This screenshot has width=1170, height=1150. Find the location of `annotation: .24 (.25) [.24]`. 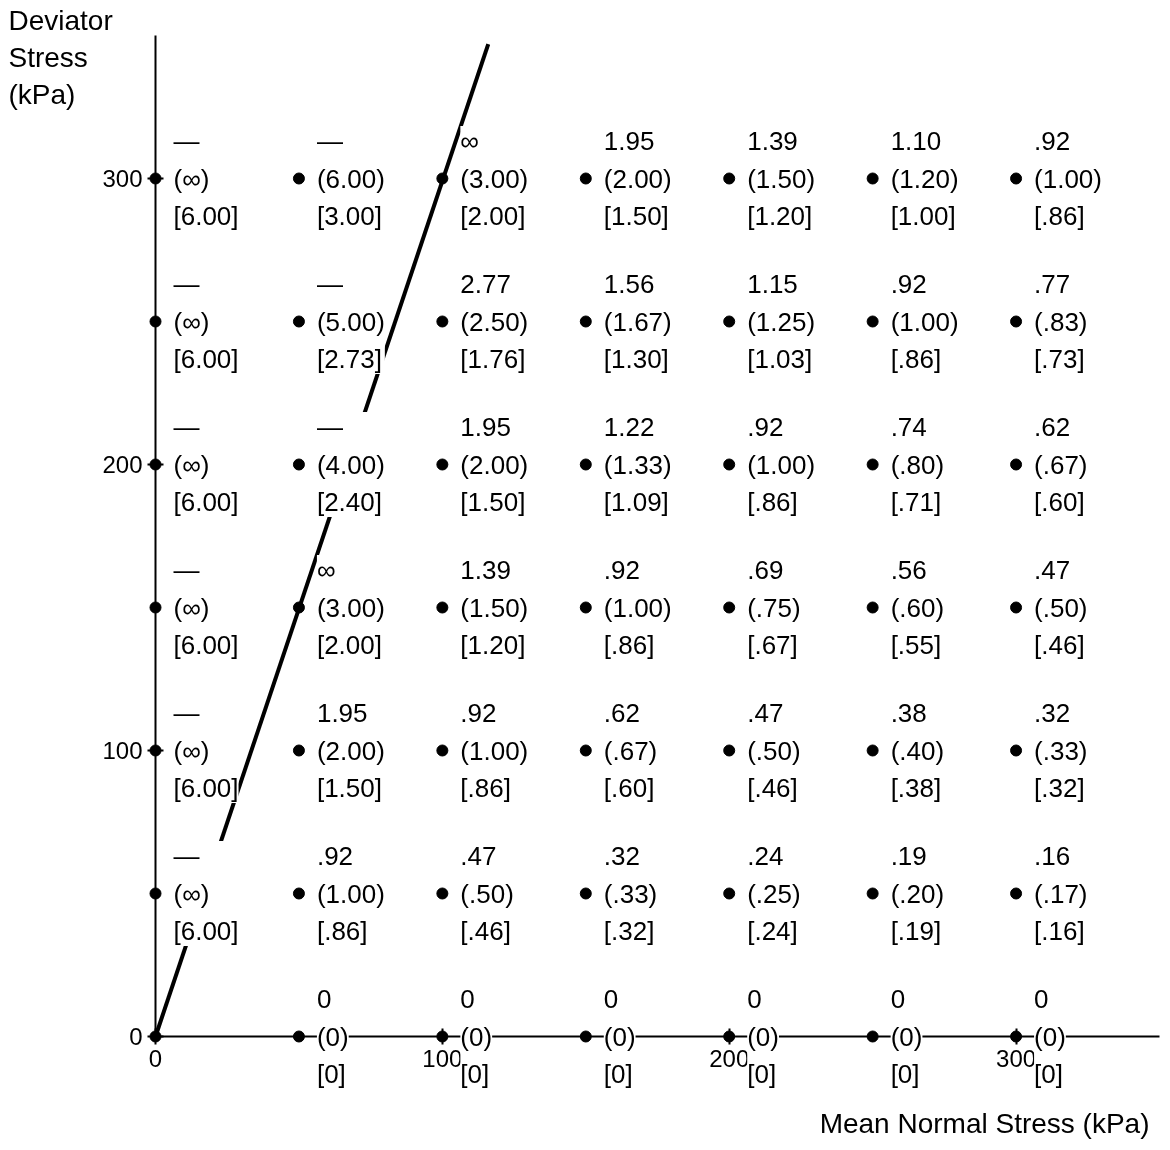

annotation: .24 (.25) [.24] is located at coordinates (774, 893).